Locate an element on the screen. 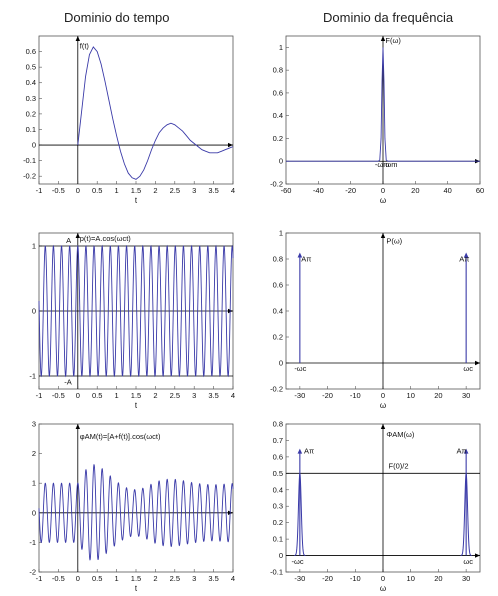 The image size is (498, 596). y-tick-label: 0.7 is located at coordinates (278, 440).